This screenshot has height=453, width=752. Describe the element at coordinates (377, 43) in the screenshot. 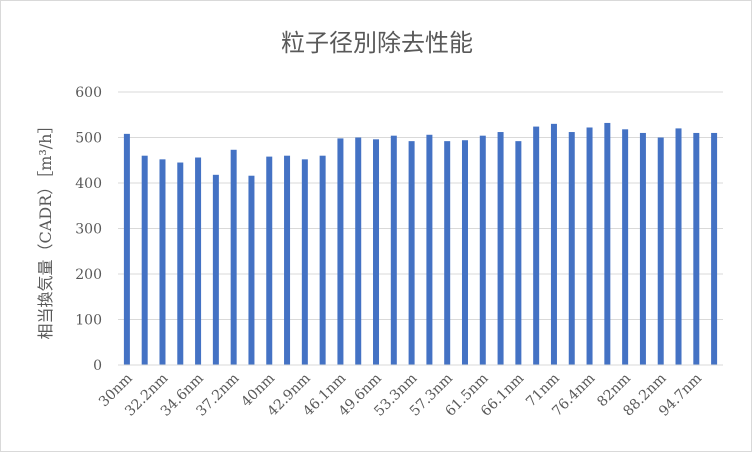

I see `chart-title: 粒子径別除去性能` at that location.